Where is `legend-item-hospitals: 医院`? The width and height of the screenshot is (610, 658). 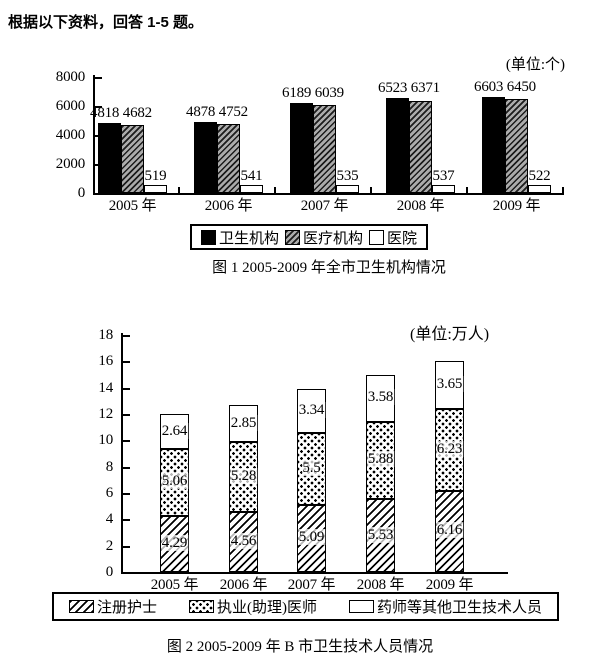 legend-item-hospitals: 医院 is located at coordinates (392, 237).